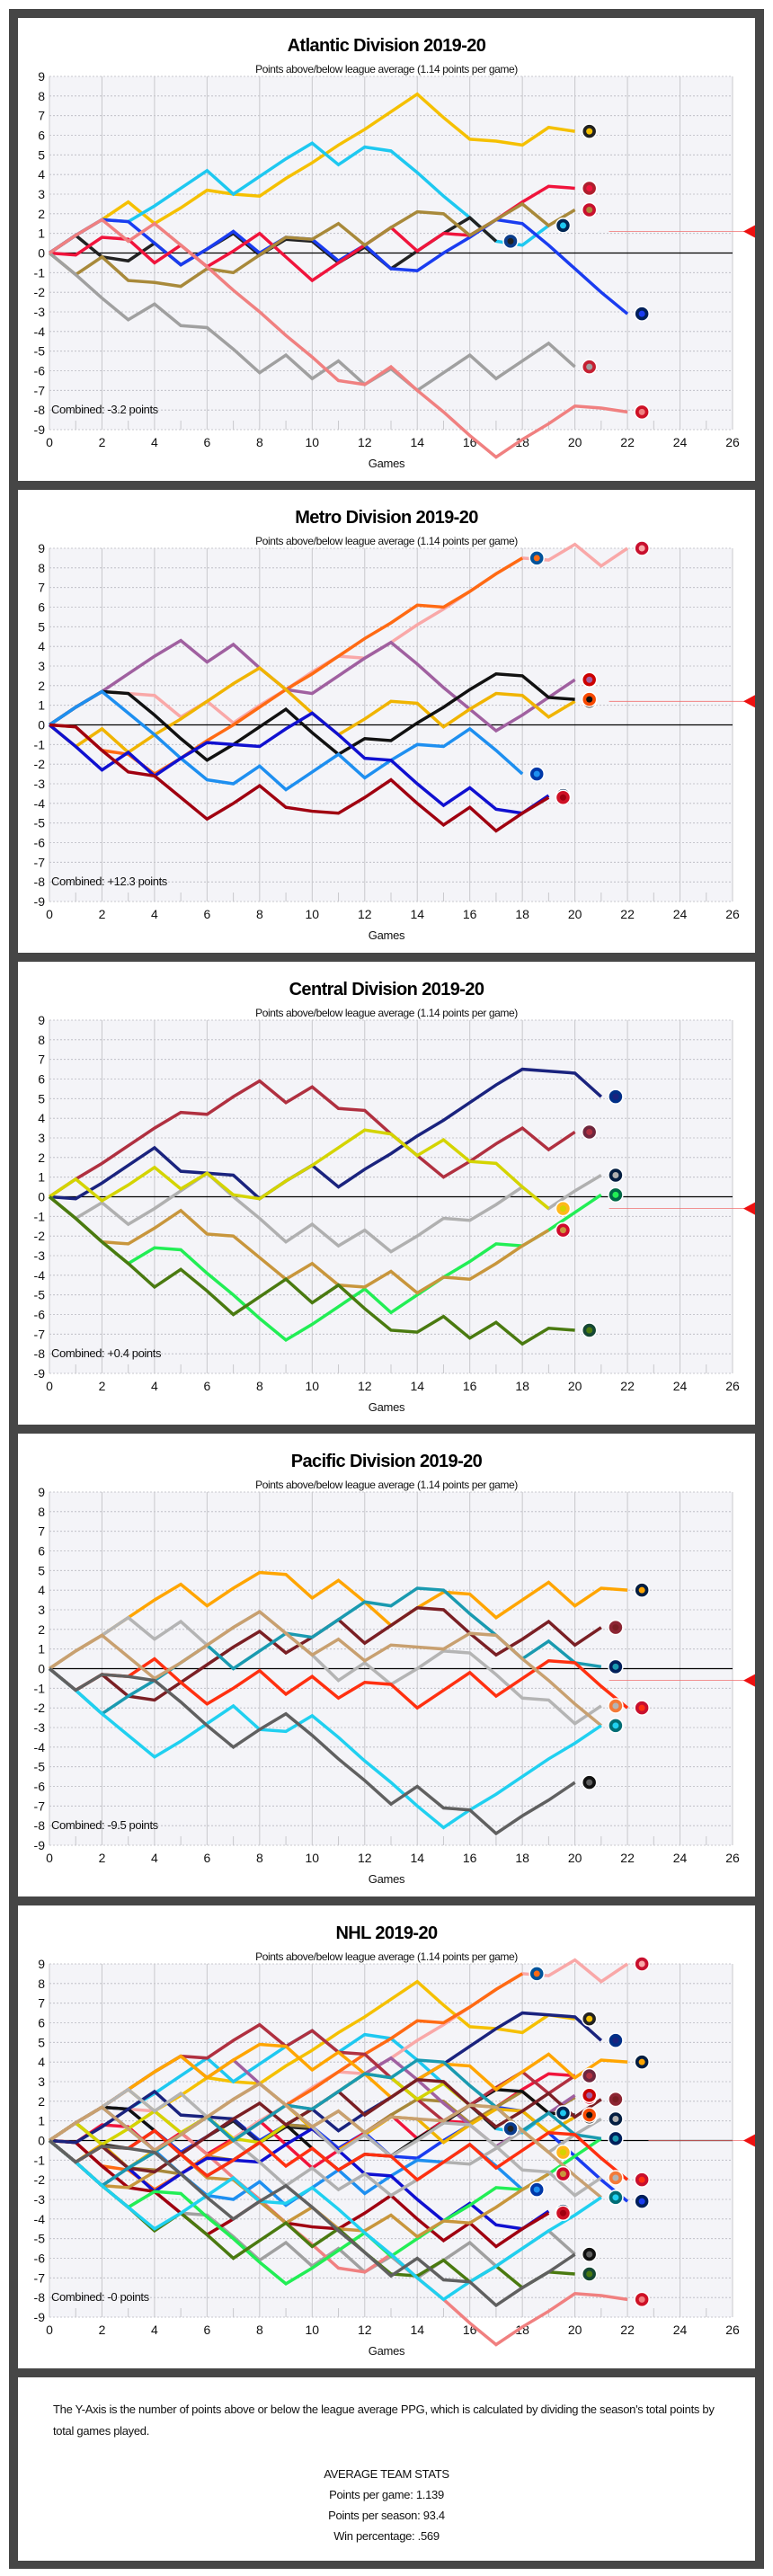  I want to click on stat-points-per-season: Points per season: 93.4, so click(386, 2515).